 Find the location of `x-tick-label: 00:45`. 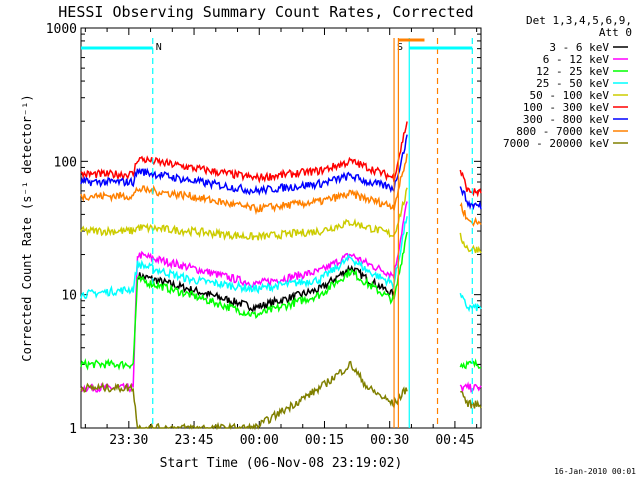

x-tick-label: 00:45 is located at coordinates (454, 440).